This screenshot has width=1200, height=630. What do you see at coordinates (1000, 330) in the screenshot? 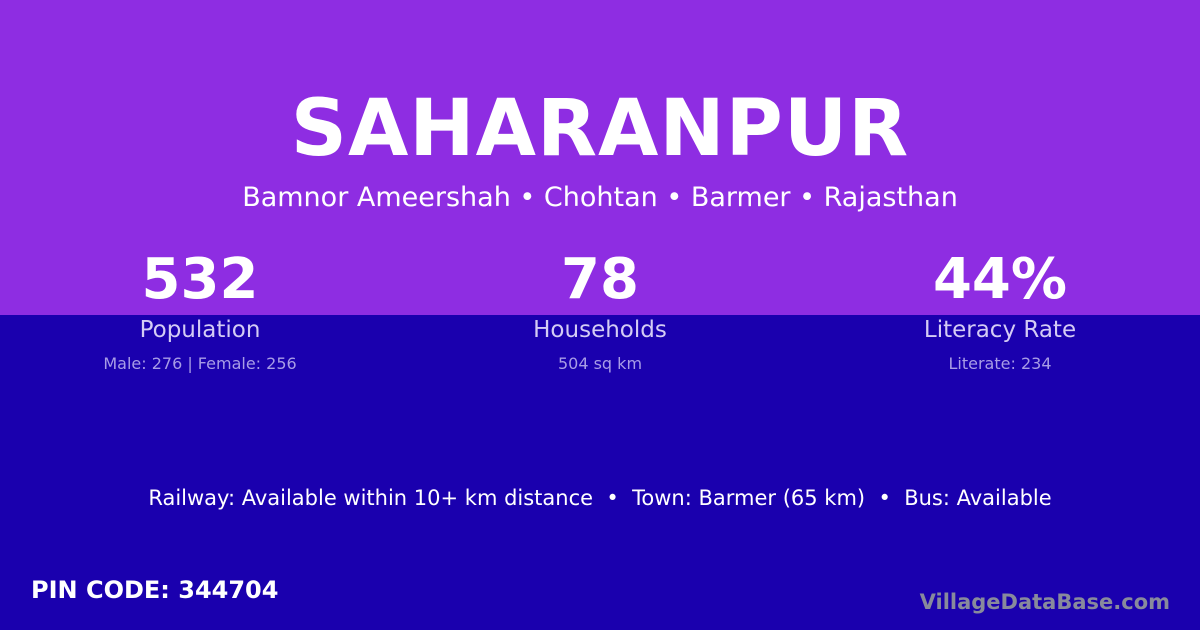
I see `stat-label: Literacy Rate` at bounding box center [1000, 330].